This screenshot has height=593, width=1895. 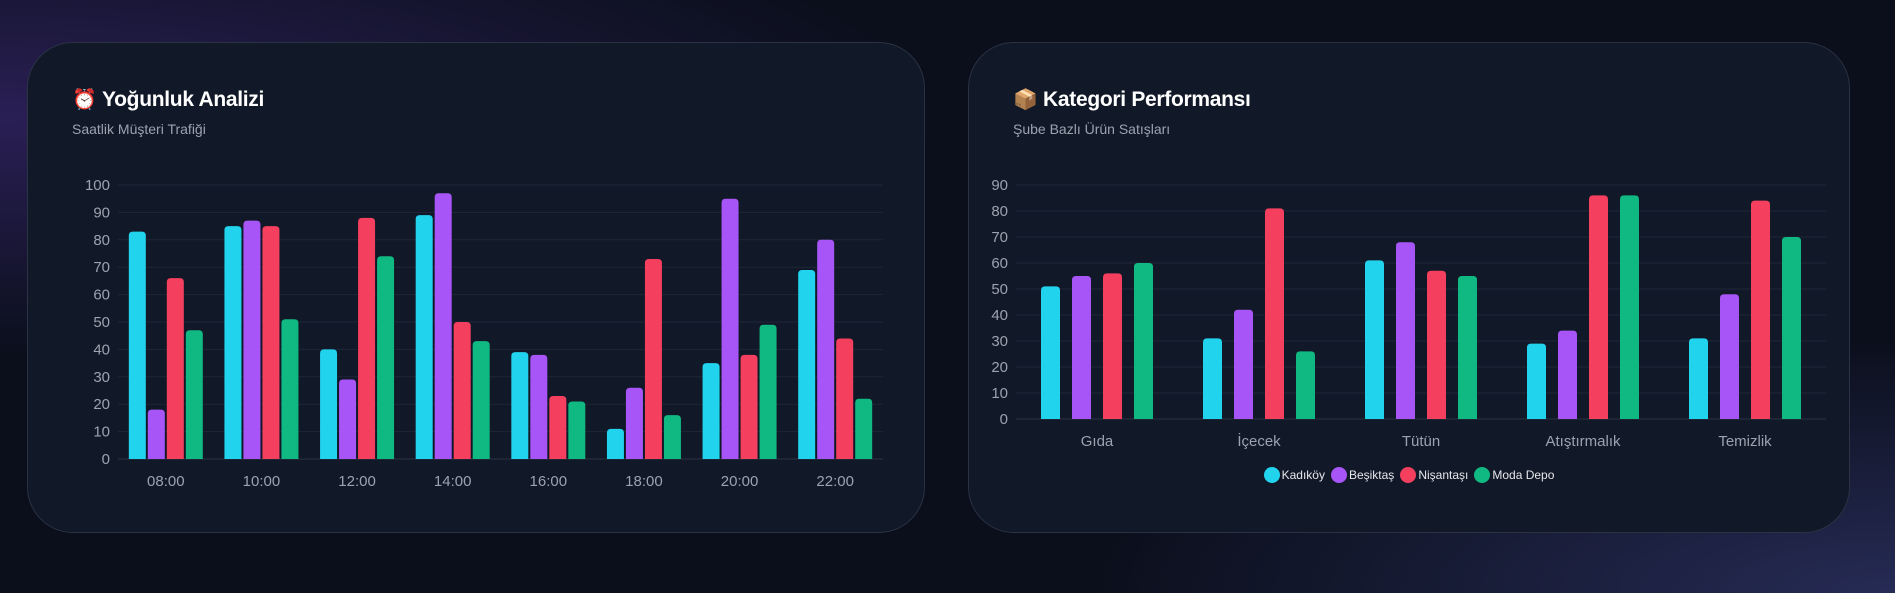 What do you see at coordinates (1112, 346) in the screenshot?
I see `bar-nişantaşı: Nişantaşı: 56` at bounding box center [1112, 346].